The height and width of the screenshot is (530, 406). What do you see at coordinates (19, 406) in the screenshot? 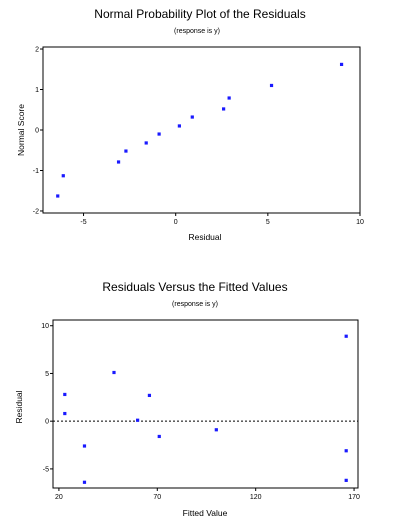
I see `y-axis-label: Residual` at bounding box center [19, 406].